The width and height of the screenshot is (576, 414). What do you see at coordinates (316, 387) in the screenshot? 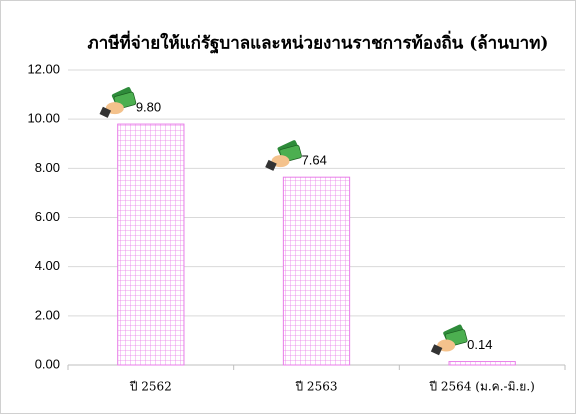
I see `x-tick-label: ปี 2563` at bounding box center [316, 387].